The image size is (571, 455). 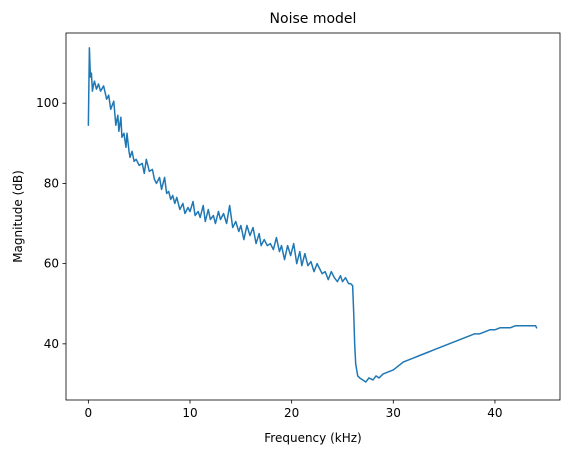 I want to click on y-tick-label: 60, so click(x=51, y=264).